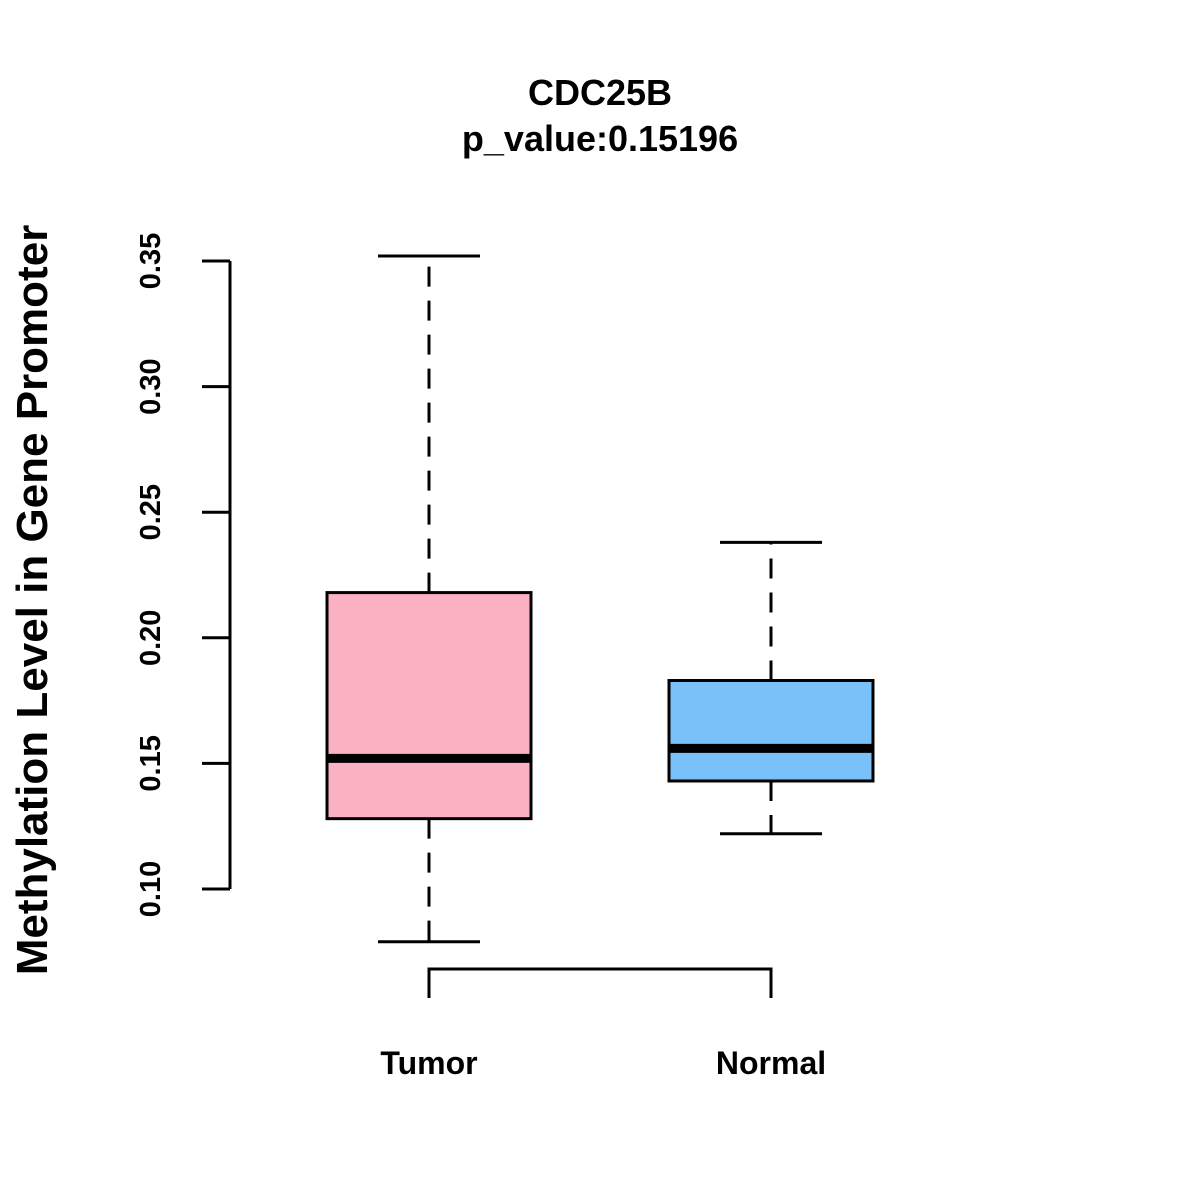  Describe the element at coordinates (600, 138) in the screenshot. I see `chart-subtitle: p_value:0.15196` at that location.